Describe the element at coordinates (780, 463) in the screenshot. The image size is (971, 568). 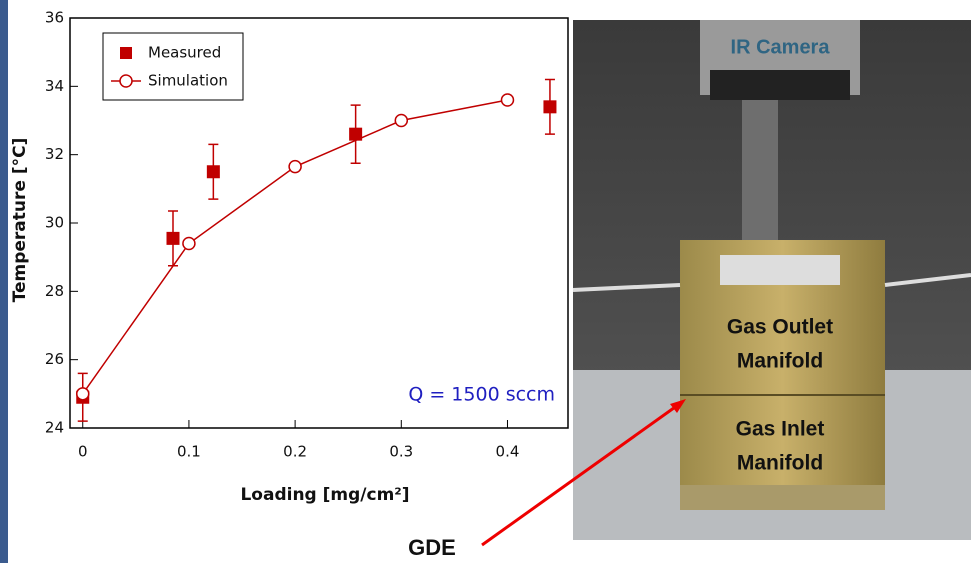
I see `inlet-label: Manifold` at that location.